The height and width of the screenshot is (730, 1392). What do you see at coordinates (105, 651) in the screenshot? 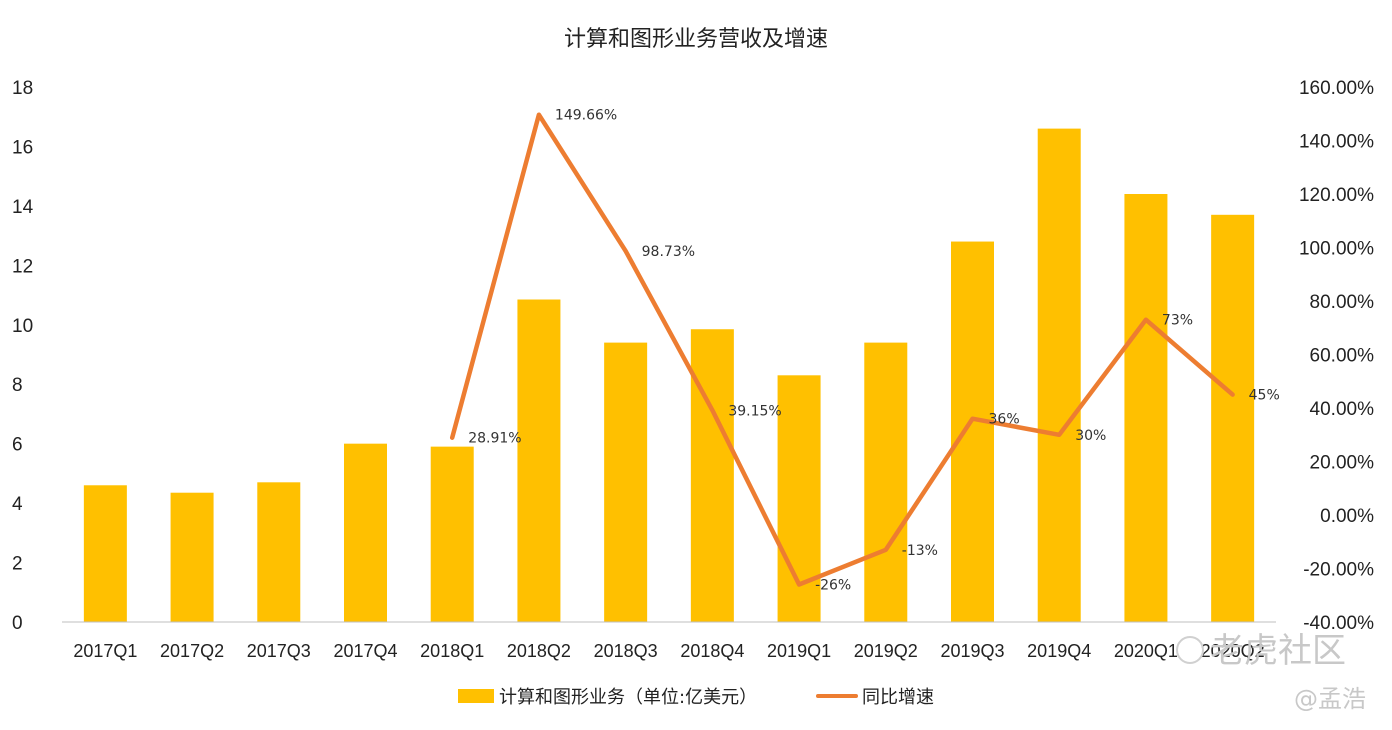
I see `x-tick-label: 2017Q1` at bounding box center [105, 651].